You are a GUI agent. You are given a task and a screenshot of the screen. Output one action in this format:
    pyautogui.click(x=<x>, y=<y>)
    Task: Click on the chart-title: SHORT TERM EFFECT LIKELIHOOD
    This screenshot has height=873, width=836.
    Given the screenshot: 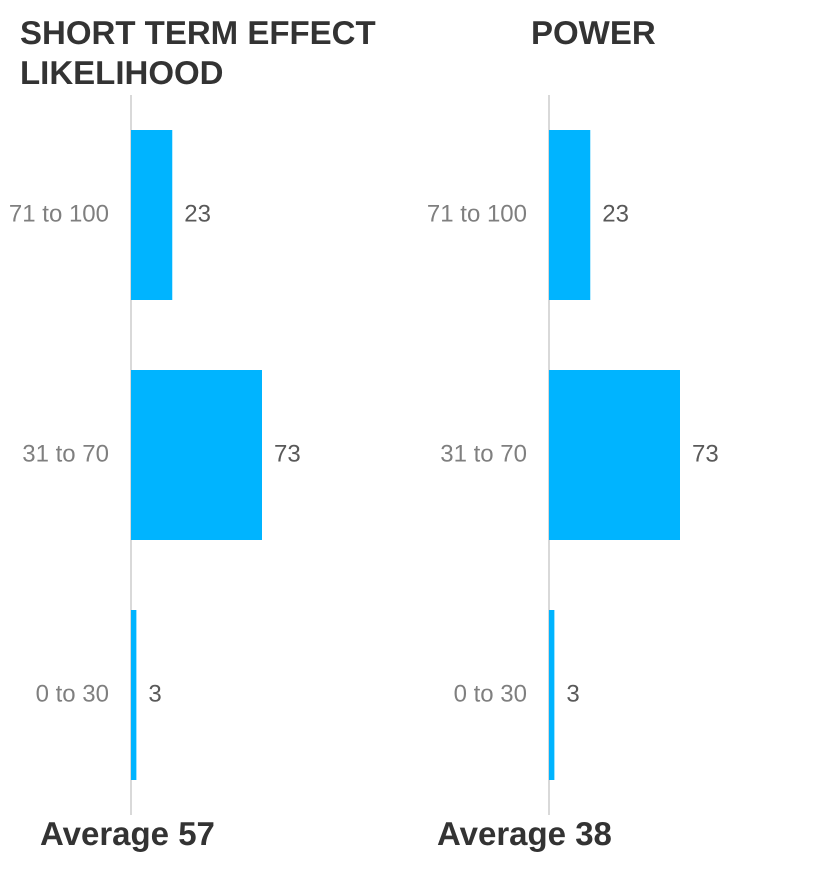 What is the action you would take?
    pyautogui.click(x=198, y=53)
    